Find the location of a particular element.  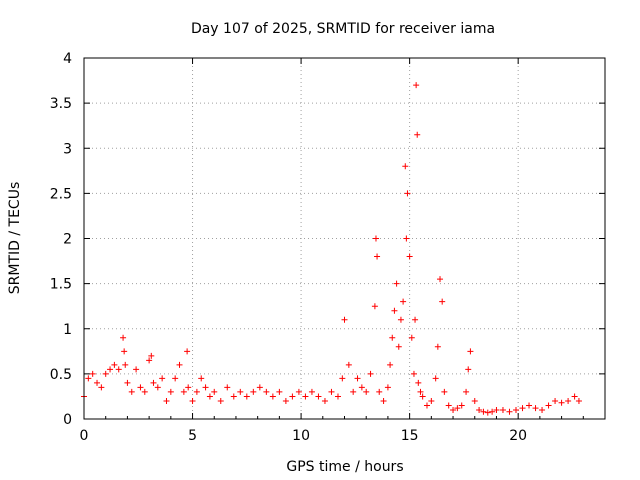

y-tick-label: 0.5 is located at coordinates (61, 375).